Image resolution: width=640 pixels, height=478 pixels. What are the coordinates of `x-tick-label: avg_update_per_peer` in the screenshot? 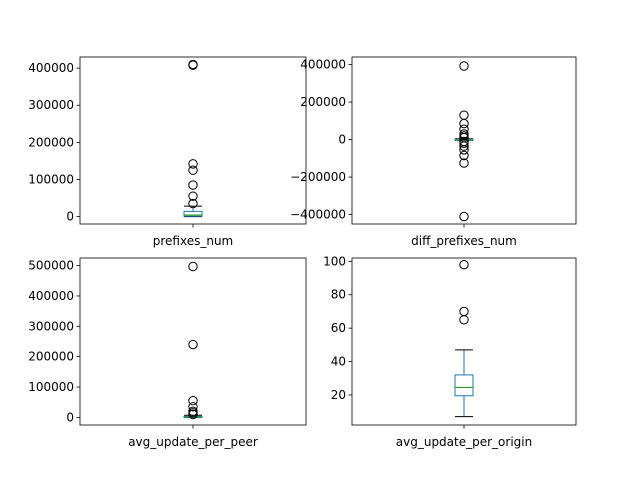 It's located at (193, 442).